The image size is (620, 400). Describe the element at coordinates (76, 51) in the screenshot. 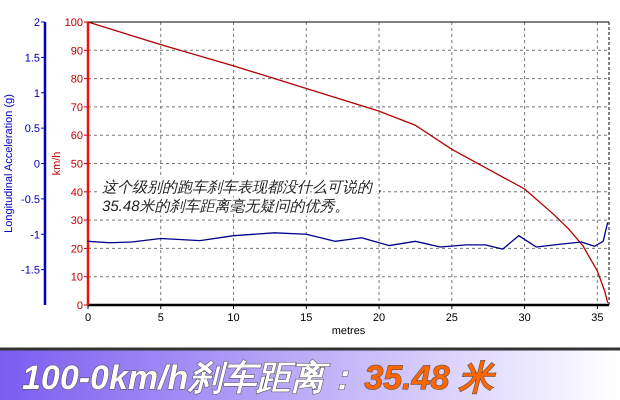

I see `y-tick-label: 90` at that location.